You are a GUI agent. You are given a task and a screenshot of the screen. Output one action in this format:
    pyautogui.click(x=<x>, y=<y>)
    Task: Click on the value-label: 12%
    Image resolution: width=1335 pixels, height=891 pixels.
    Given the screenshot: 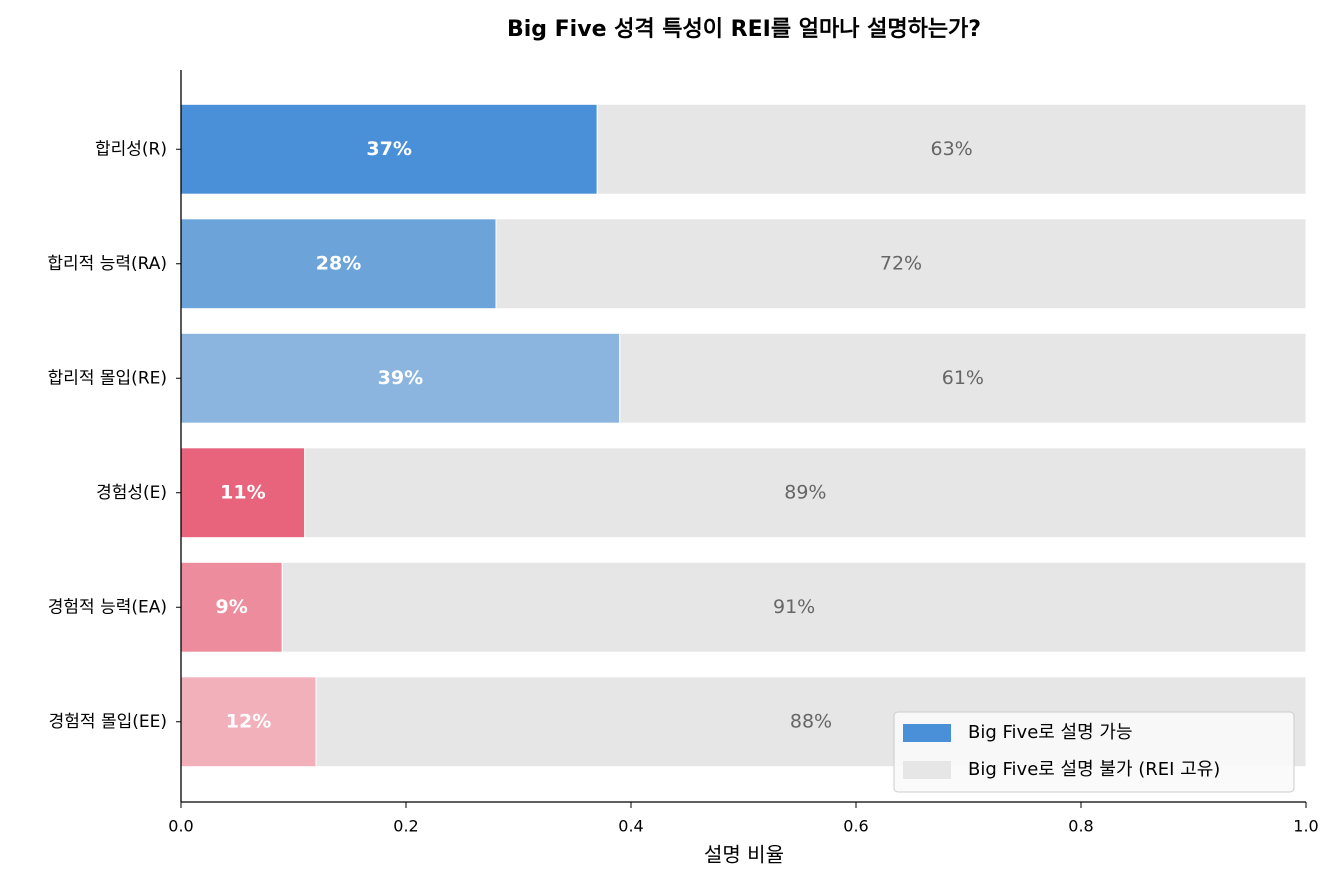 What is the action you would take?
    pyautogui.click(x=248, y=721)
    